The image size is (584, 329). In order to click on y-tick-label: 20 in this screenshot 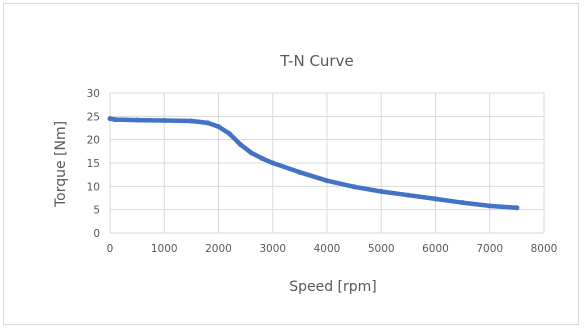, I will do `click(93, 141)`.